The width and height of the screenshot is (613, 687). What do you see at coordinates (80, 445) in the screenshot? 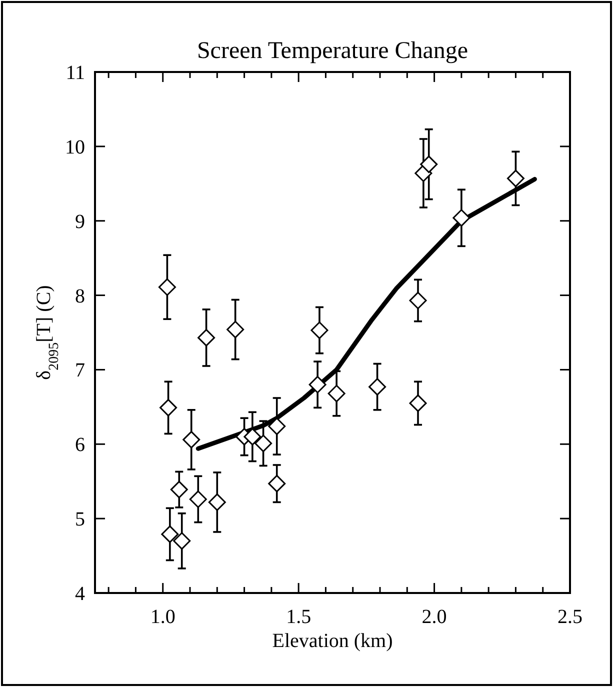
I see `y-tick-label: 6` at bounding box center [80, 445].